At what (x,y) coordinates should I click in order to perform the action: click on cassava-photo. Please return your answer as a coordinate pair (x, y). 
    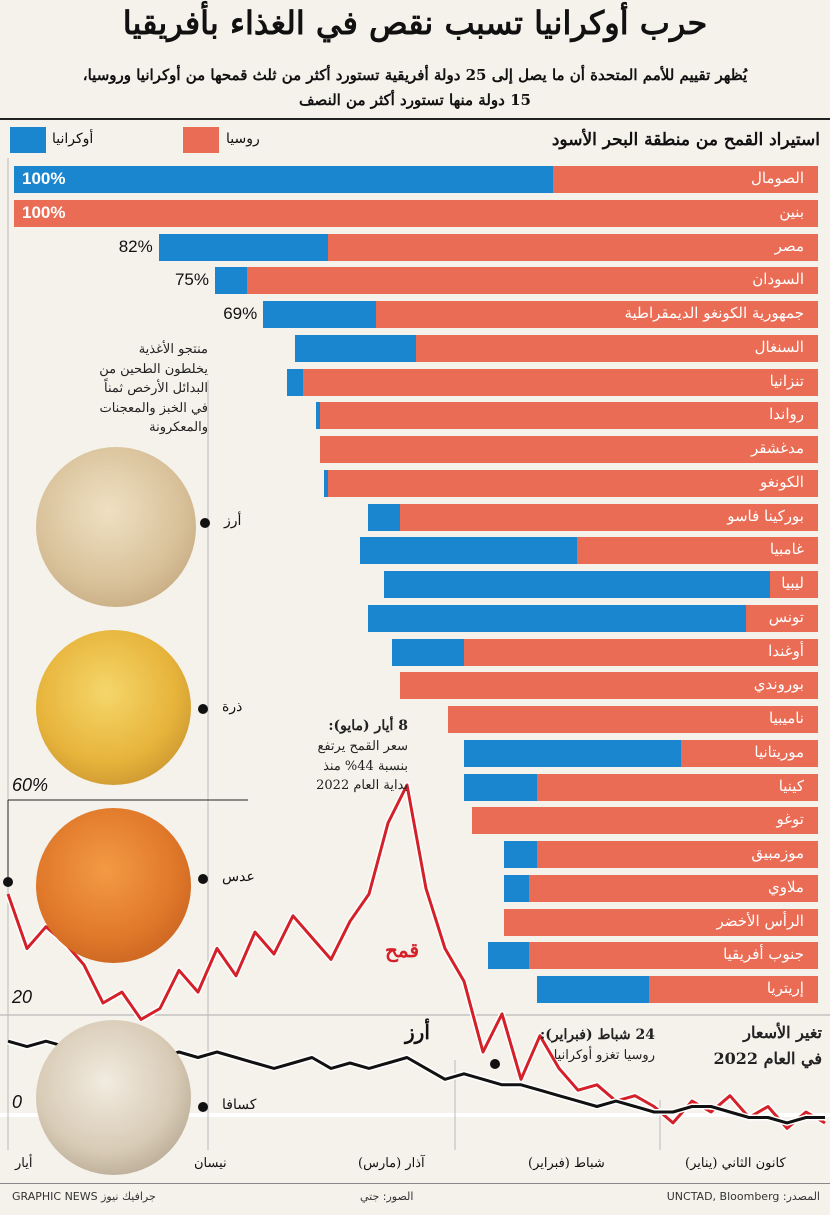
    Looking at the image, I should click on (113, 1097).